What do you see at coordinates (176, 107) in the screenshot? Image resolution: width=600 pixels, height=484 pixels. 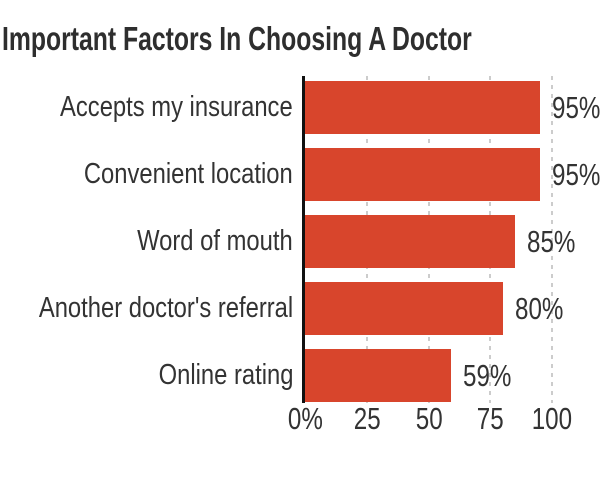 I see `category-label-text: Accepts my insurance` at bounding box center [176, 107].